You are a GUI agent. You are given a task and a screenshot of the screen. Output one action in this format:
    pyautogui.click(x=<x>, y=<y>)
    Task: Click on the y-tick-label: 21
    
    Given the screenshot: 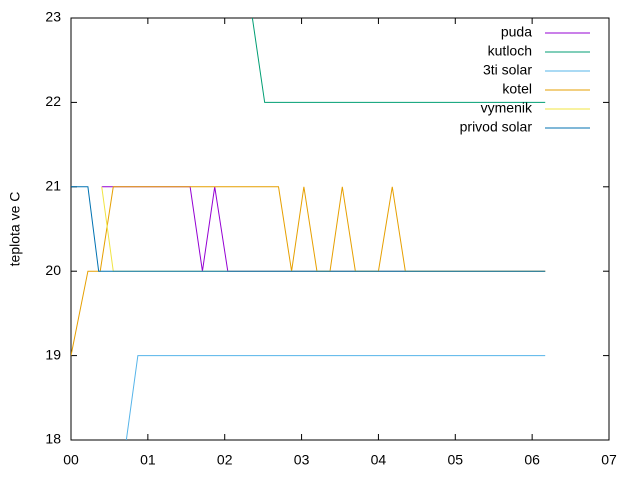 What is the action you would take?
    pyautogui.click(x=53, y=186)
    